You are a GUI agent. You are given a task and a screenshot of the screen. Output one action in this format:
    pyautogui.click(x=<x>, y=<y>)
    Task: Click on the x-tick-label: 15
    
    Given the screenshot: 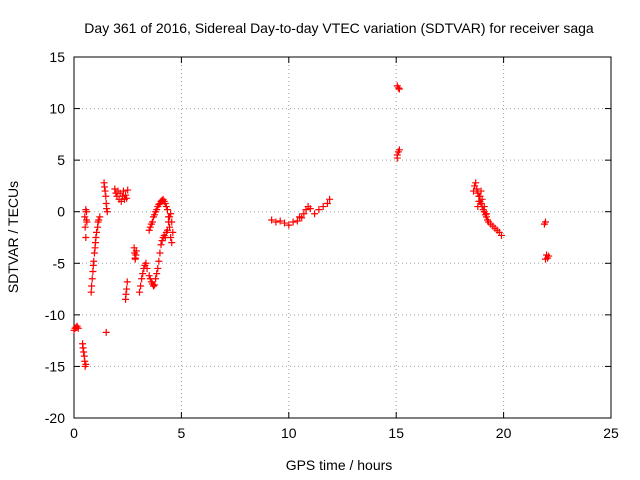 What is the action you would take?
    pyautogui.click(x=396, y=433)
    